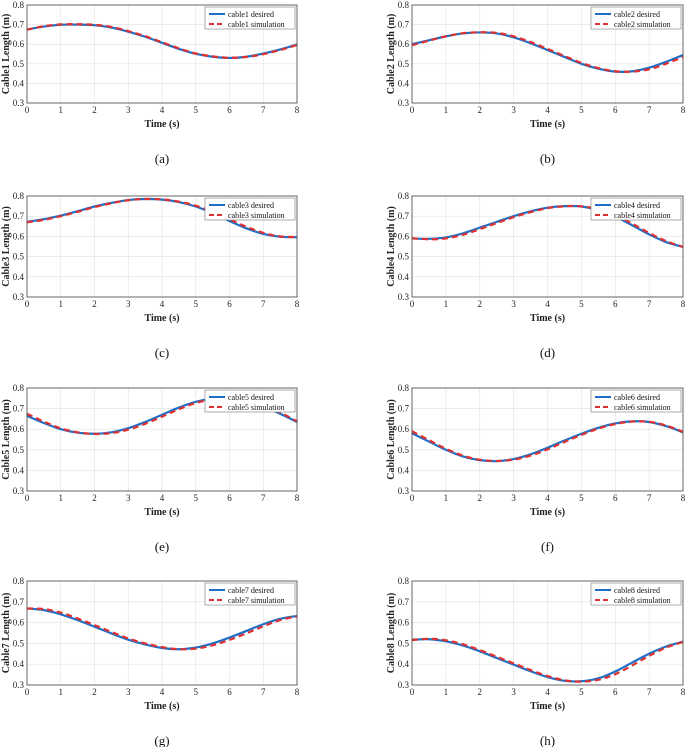 This screenshot has width=685, height=747. What do you see at coordinates (6, 246) in the screenshot?
I see `y-axis-label: Cable3 Length (m)` at bounding box center [6, 246].